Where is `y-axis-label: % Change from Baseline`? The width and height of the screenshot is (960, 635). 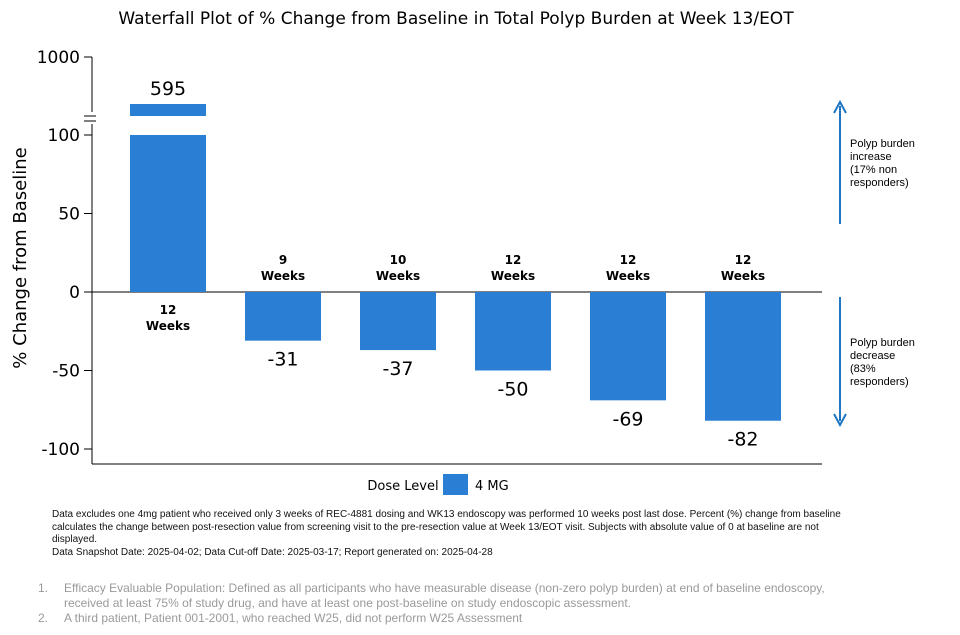
y-axis-label: % Change from Baseline is located at coordinates (20, 257).